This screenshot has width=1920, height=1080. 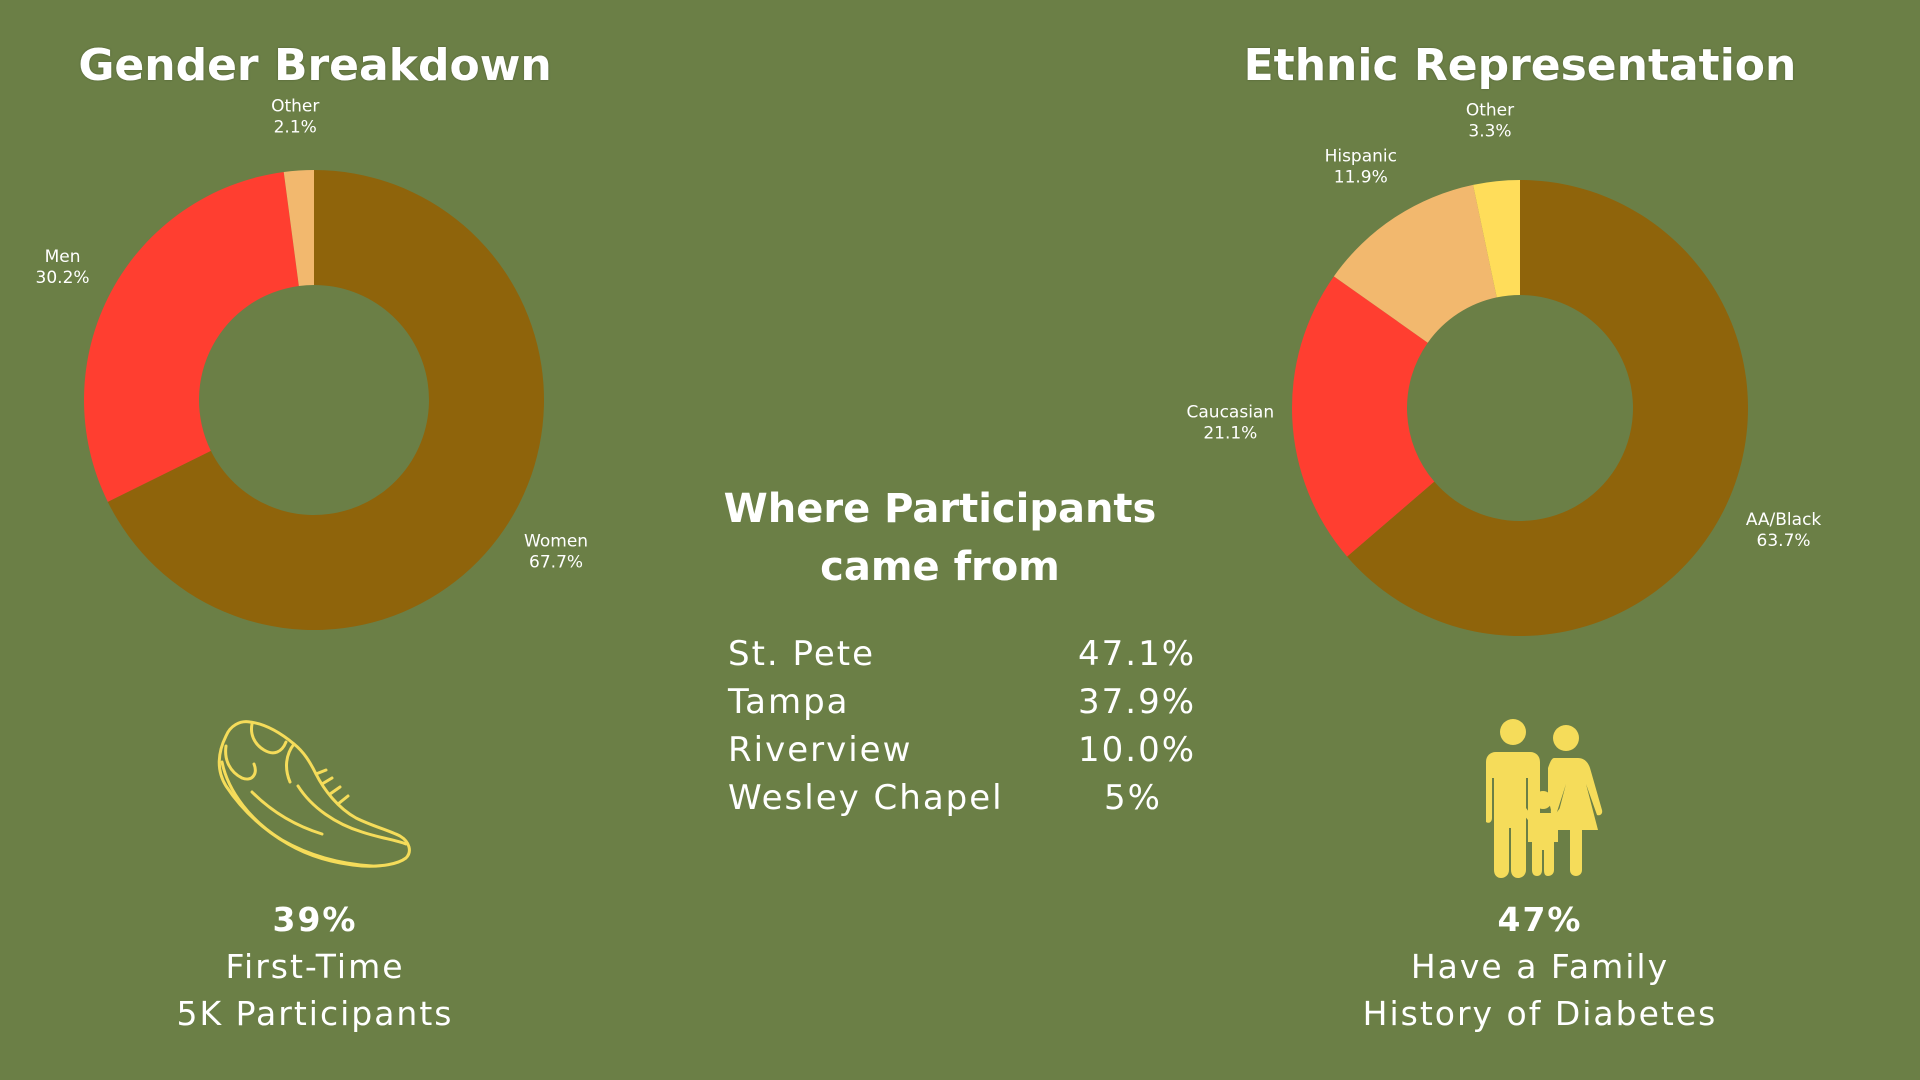 What do you see at coordinates (1520, 65) in the screenshot?
I see `ethnic-chart-title: Ethnic Representation` at bounding box center [1520, 65].